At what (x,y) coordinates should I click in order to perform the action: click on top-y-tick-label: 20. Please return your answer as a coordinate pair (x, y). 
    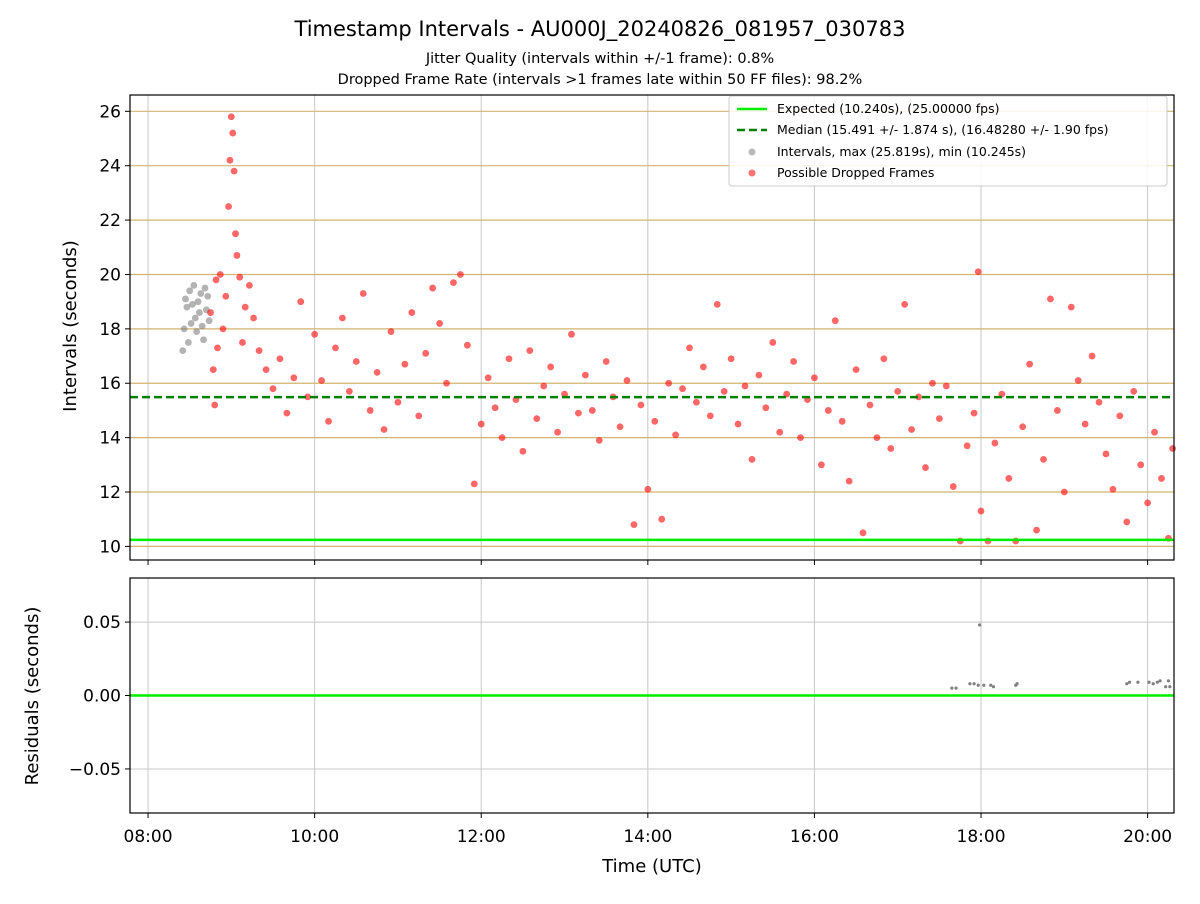
    Looking at the image, I should click on (110, 275).